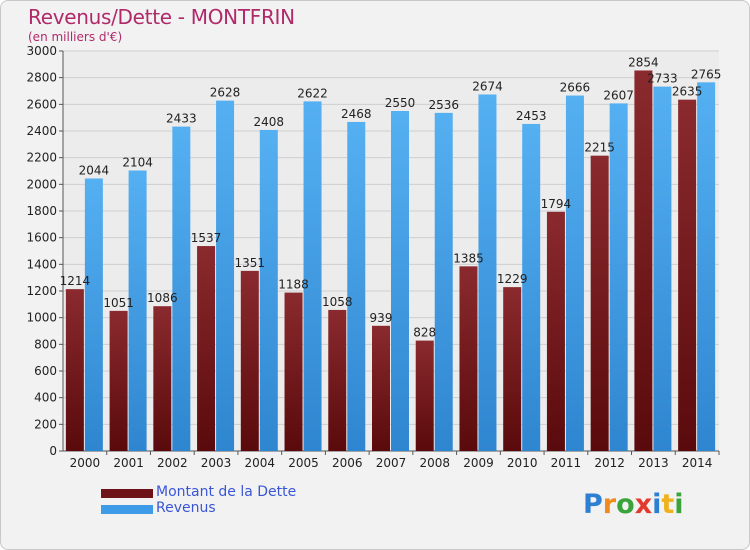  What do you see at coordinates (662, 79) in the screenshot?
I see `revenue-value-label: 2733` at bounding box center [662, 79].